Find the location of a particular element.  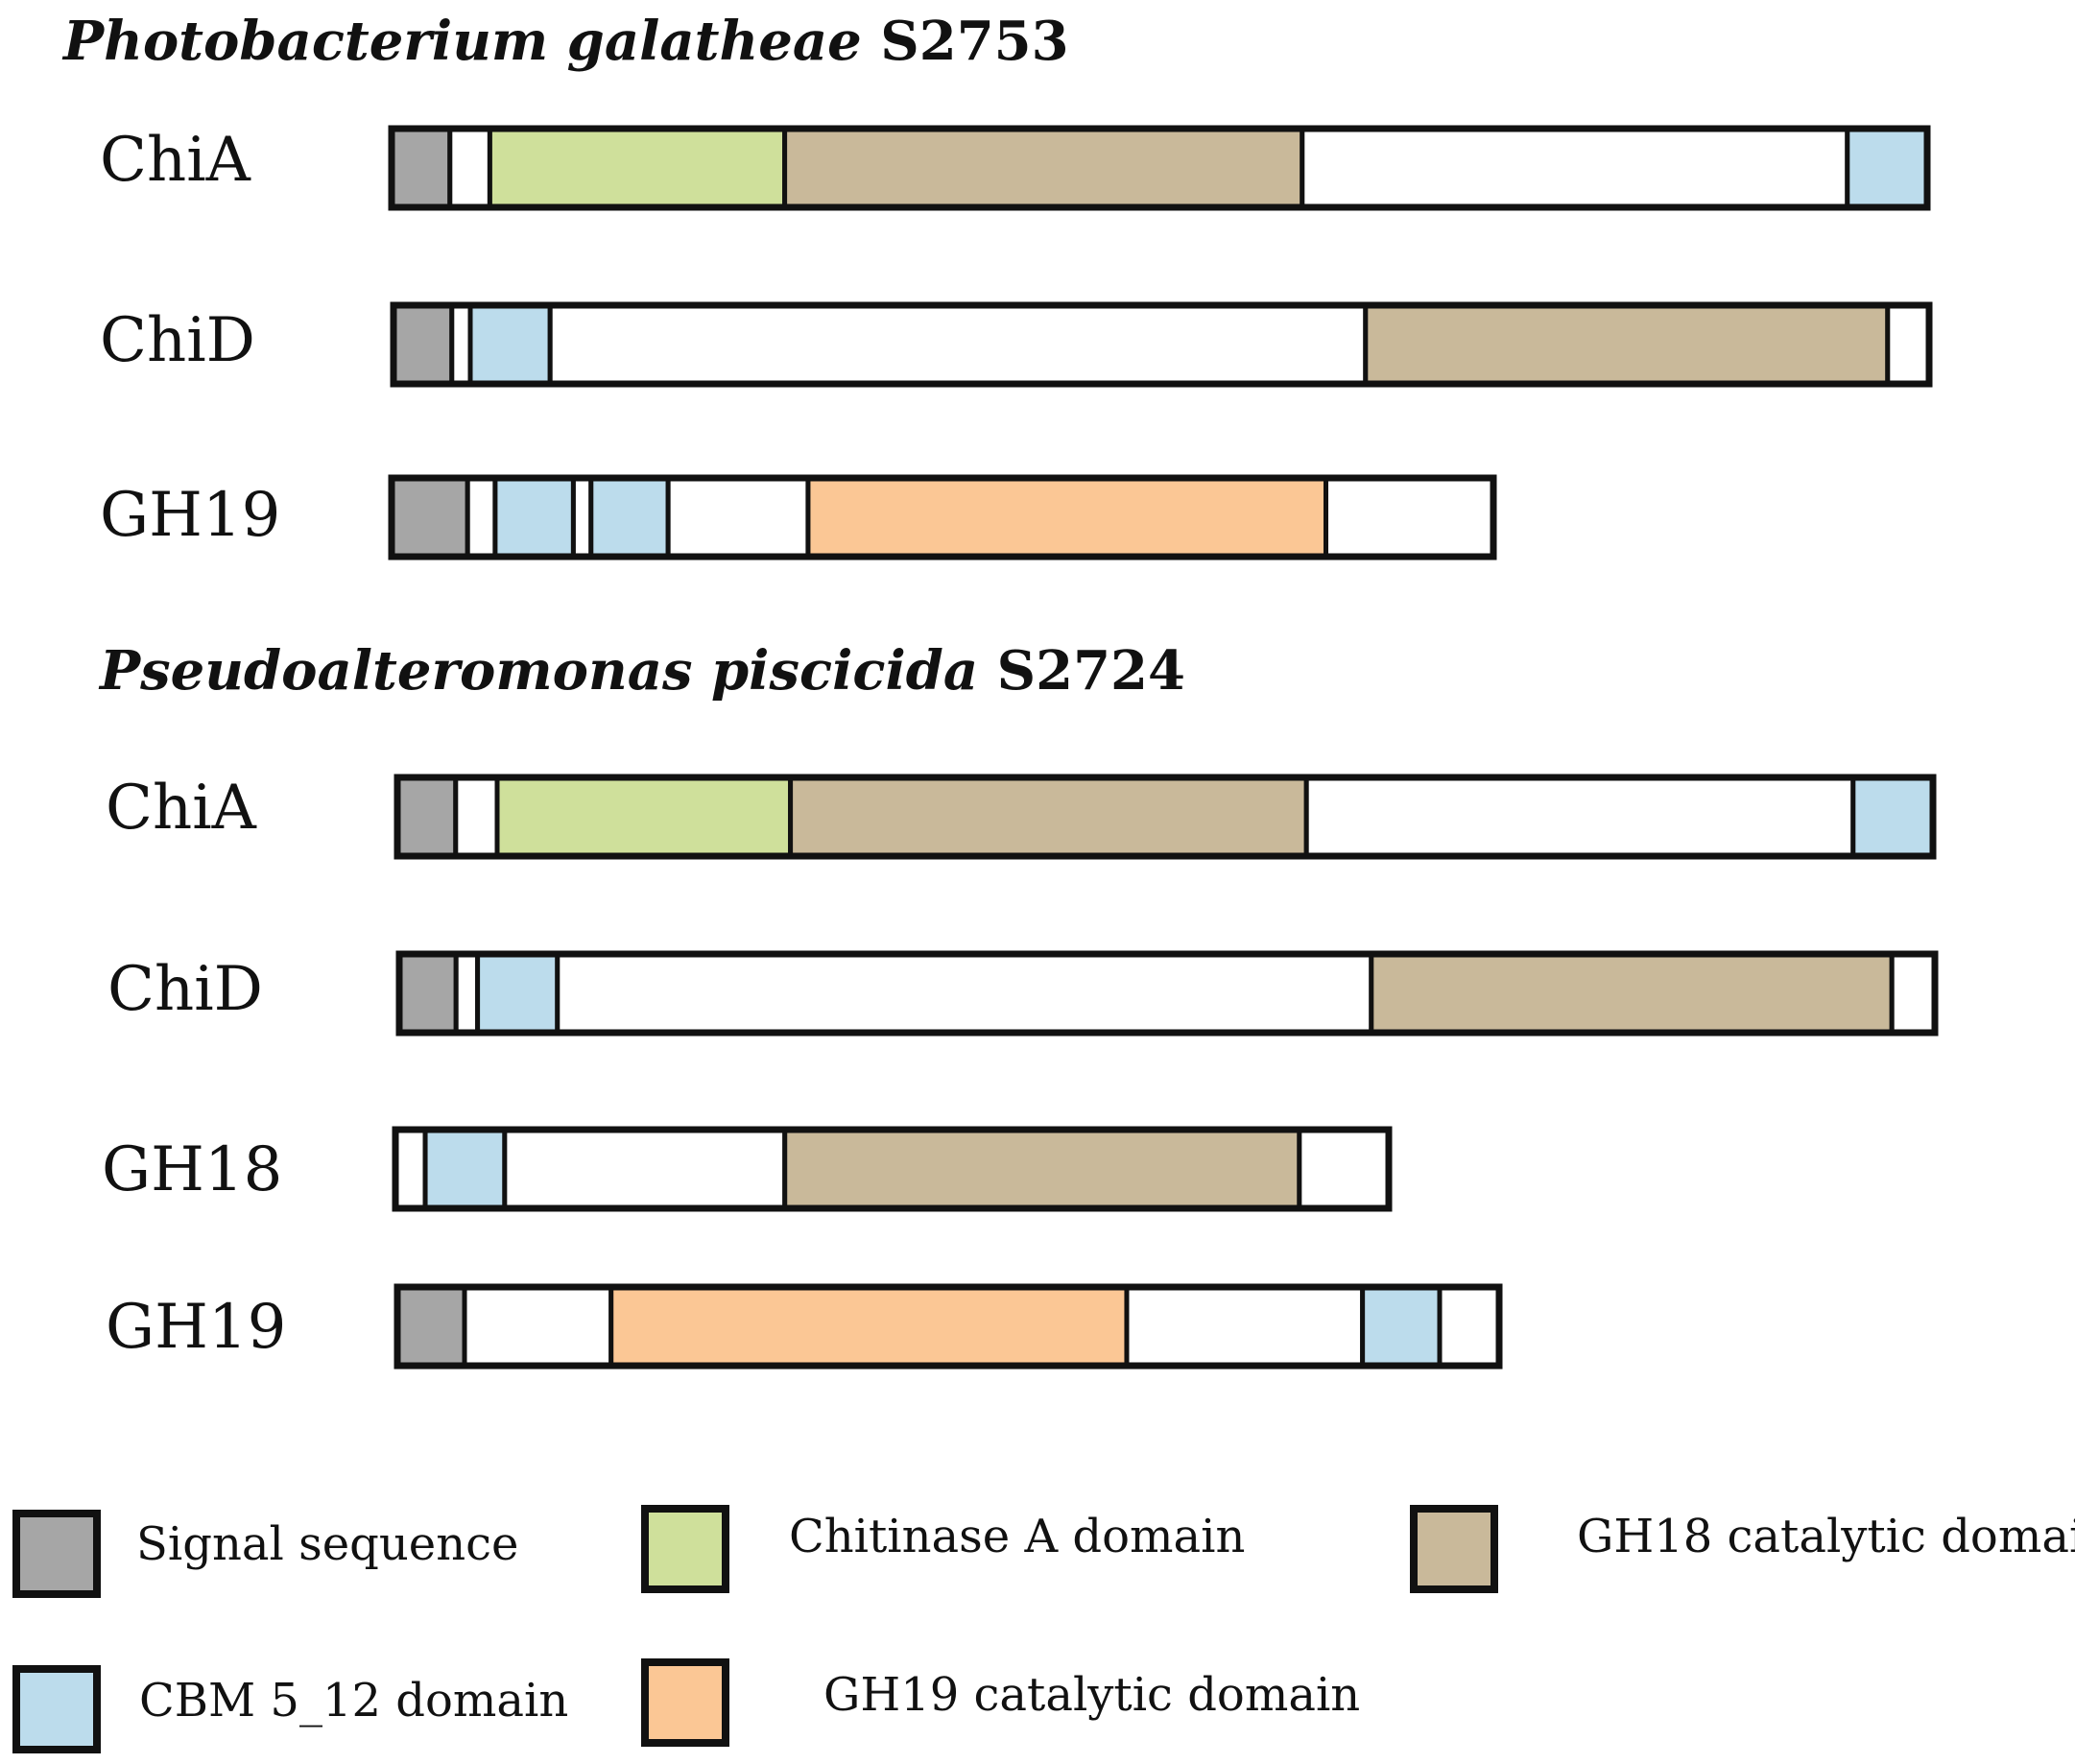

legend-swatch-chitinase-a is located at coordinates (685, 1549).